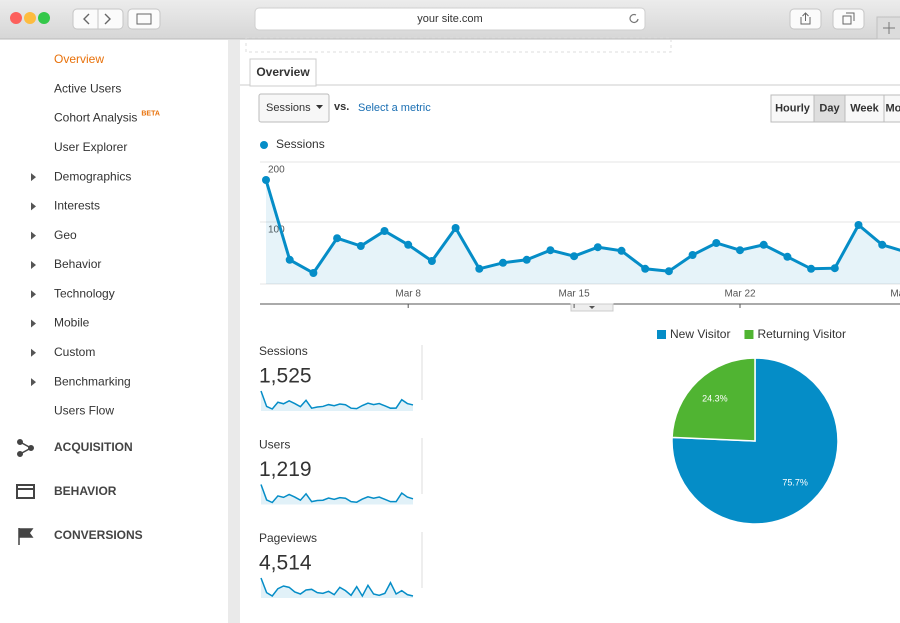 This screenshot has width=900, height=623. Describe the element at coordinates (285, 376) in the screenshot. I see `metric-value: 1,525` at that location.